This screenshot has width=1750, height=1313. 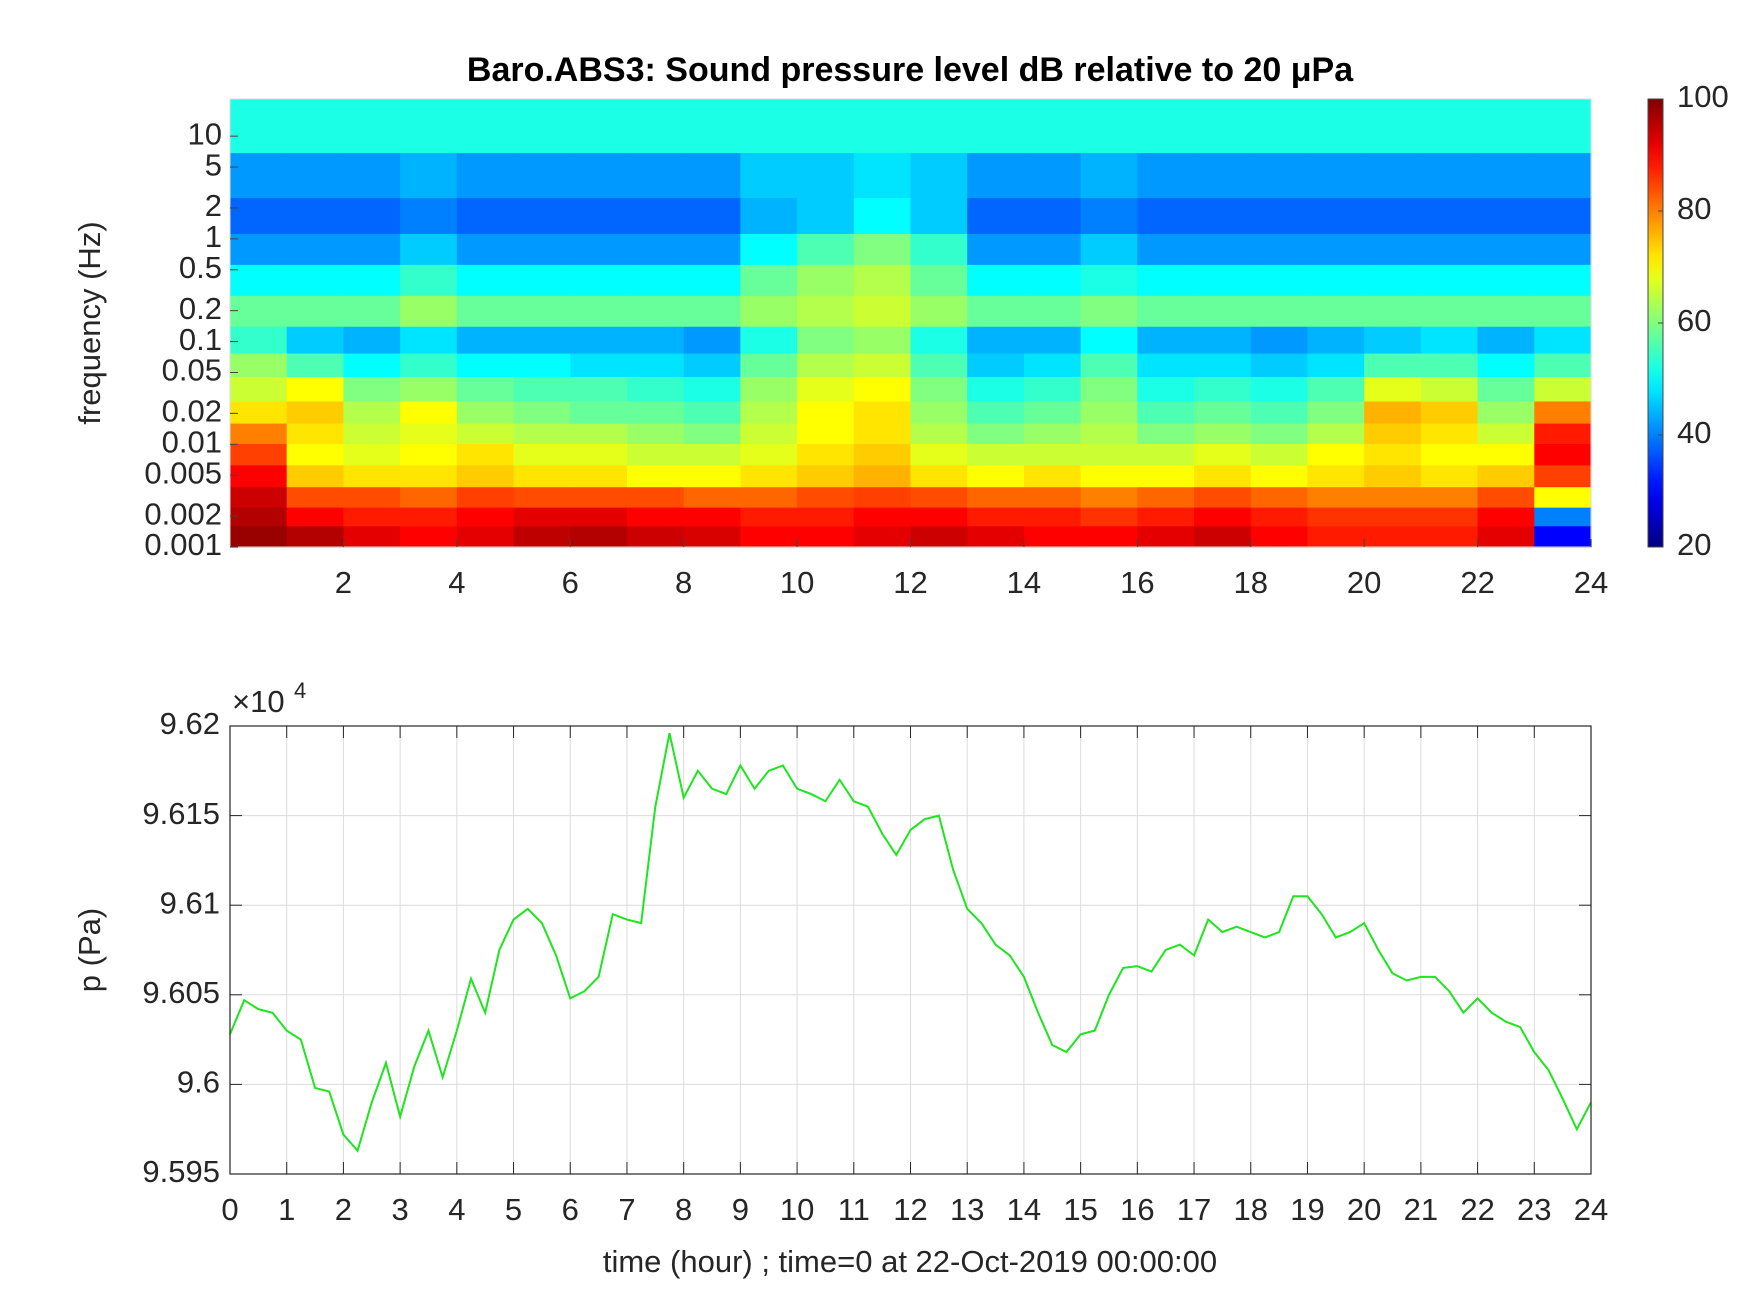 I want to click on x-tick-label: 22, so click(x=1477, y=1209).